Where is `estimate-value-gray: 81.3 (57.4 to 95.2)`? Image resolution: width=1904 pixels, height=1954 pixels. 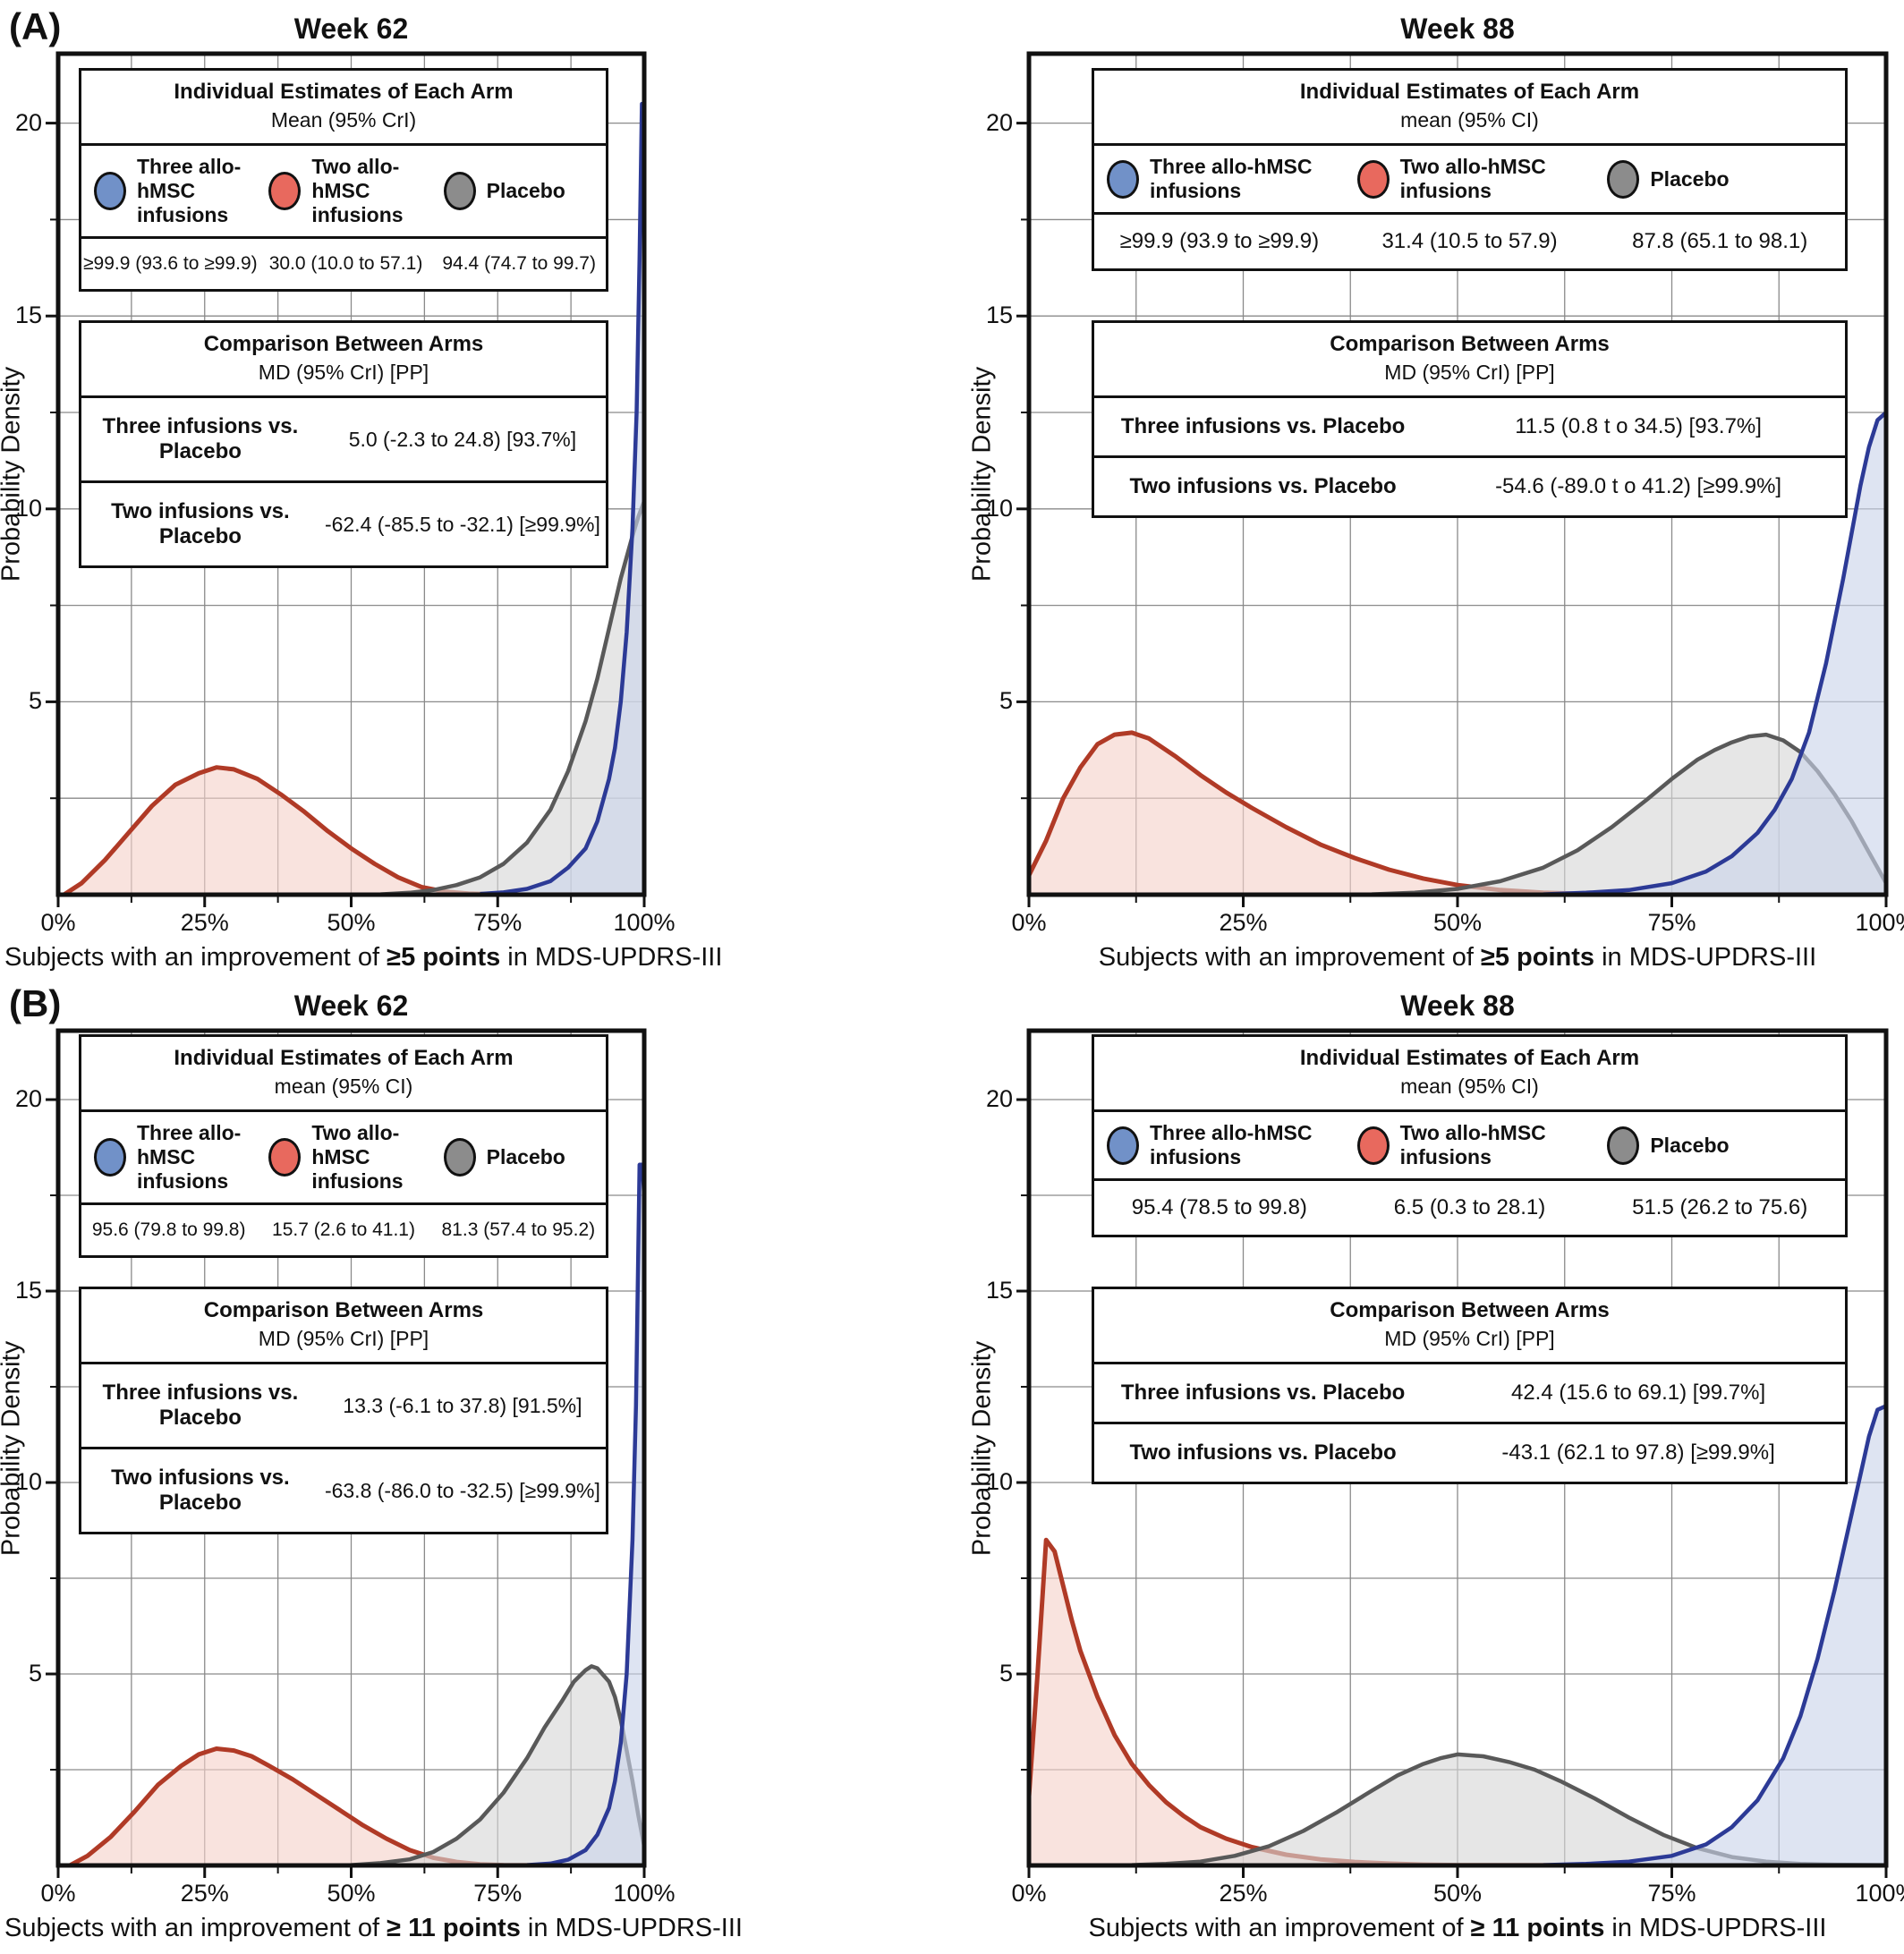
estimate-value-gray: 81.3 (57.4 to 95.2) is located at coordinates (518, 1230).